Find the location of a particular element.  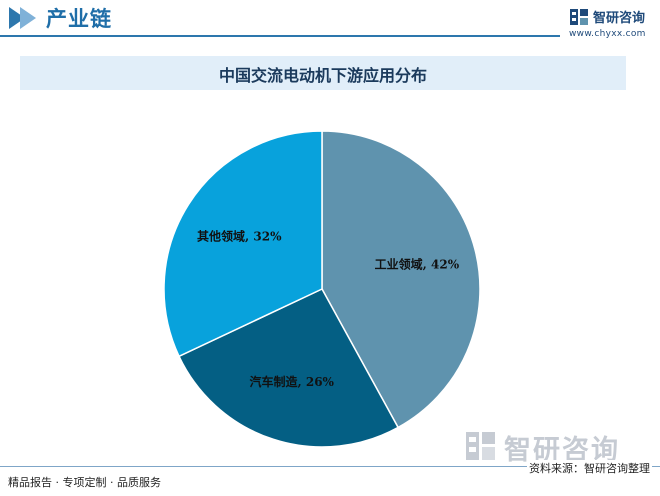

pie-slice-label-0: 工业领域, 42% is located at coordinates (417, 264).